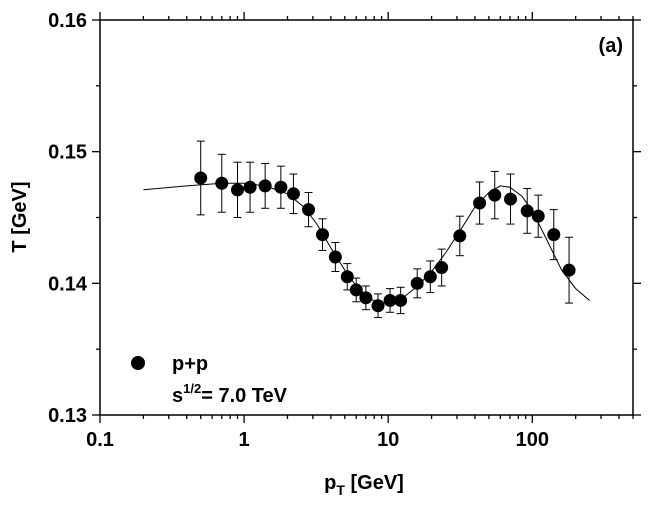  I want to click on x-tick-label: 0.1, so click(100, 440).